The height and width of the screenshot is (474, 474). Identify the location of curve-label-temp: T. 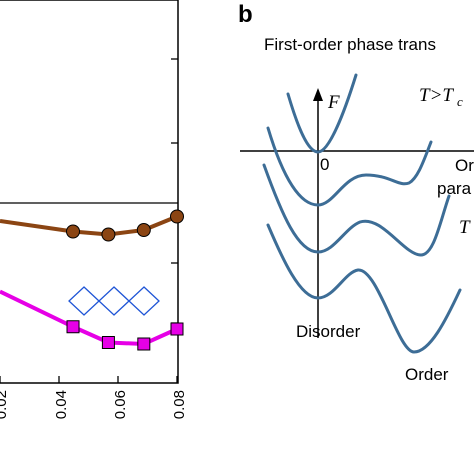
(465, 227).